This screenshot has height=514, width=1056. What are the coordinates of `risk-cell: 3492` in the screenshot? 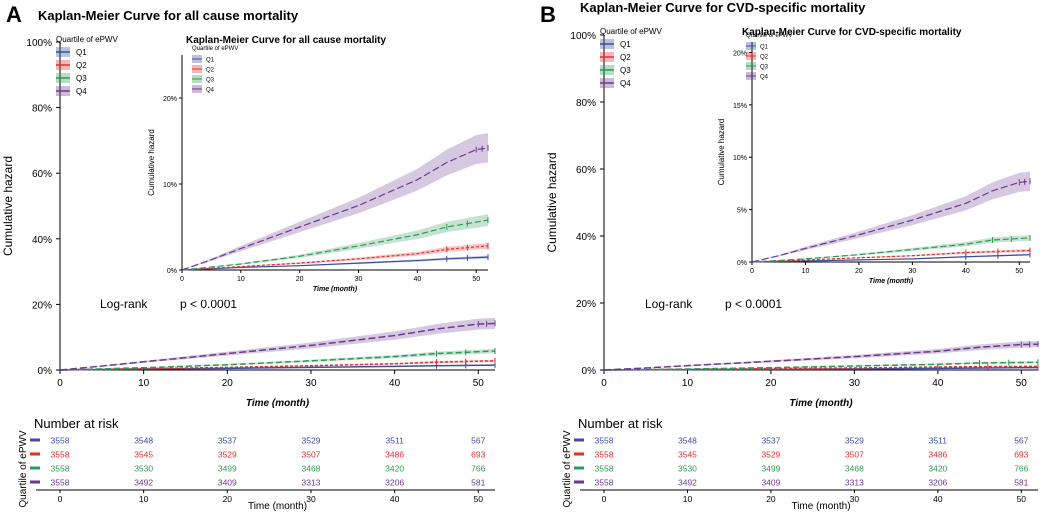 It's located at (687, 483).